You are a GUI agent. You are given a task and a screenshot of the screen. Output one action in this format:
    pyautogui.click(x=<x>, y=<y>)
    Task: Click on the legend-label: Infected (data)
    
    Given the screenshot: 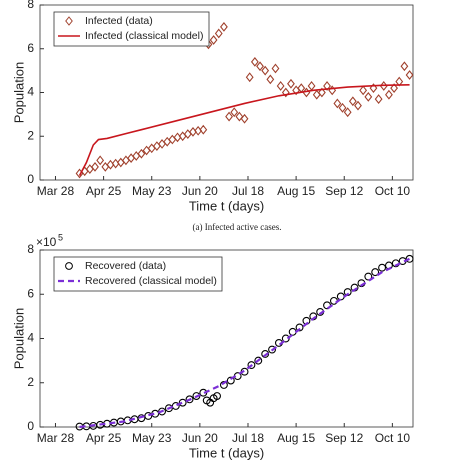 What is the action you would take?
    pyautogui.click(x=119, y=21)
    